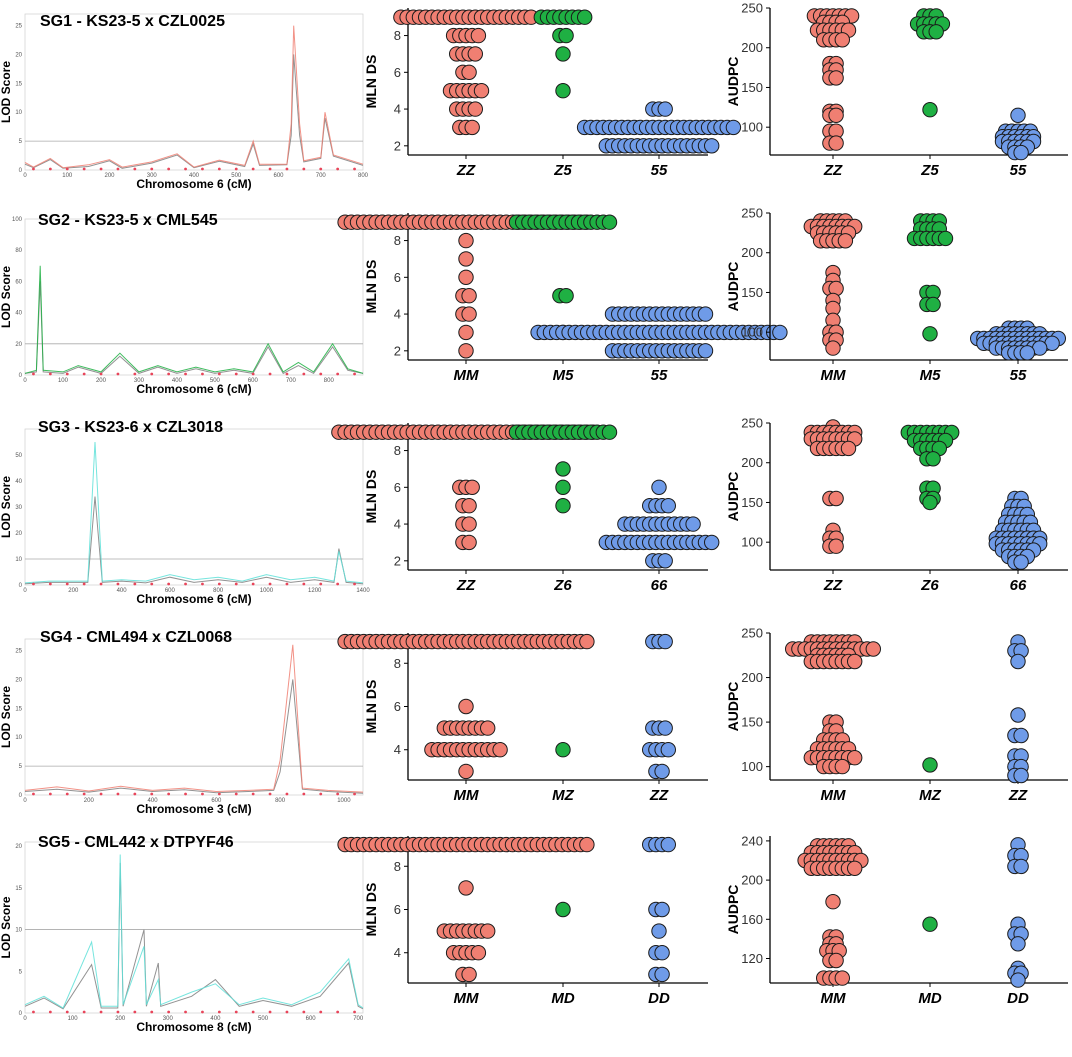 Image resolution: width=1072 pixels, height=1057 pixels. What do you see at coordinates (833, 585) in the screenshot?
I see `scatter-category-label: ZZ` at bounding box center [833, 585].